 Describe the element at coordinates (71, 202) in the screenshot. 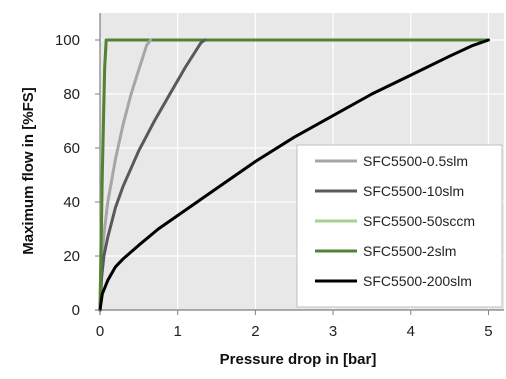

I see `y-tick-label-2: 40` at that location.